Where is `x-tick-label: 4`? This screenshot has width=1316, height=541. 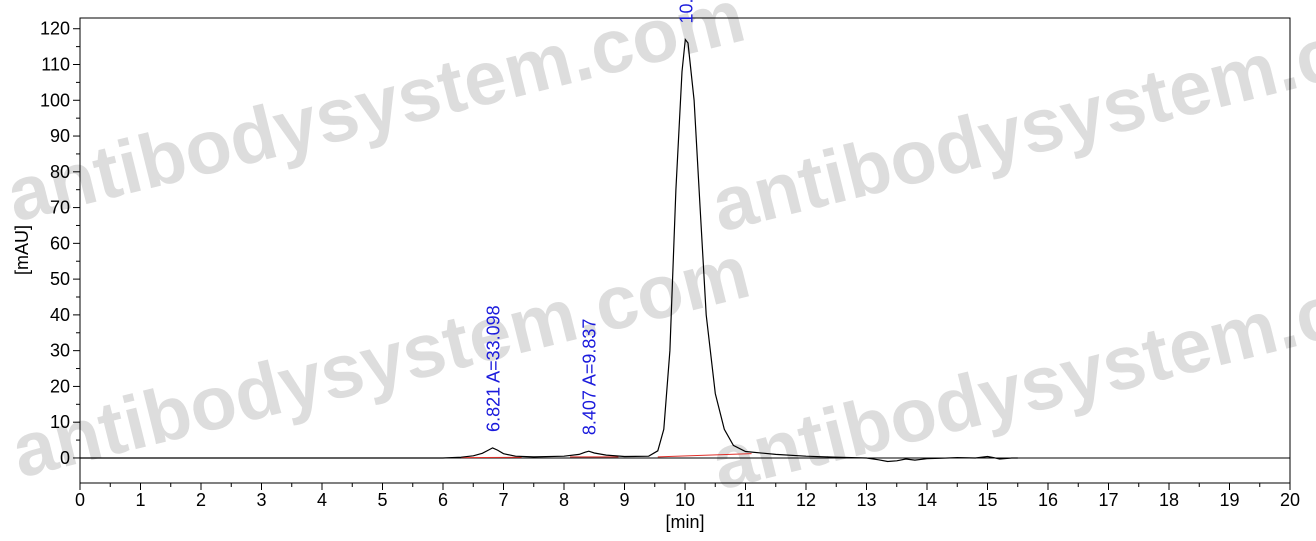 x-tick-label: 4 is located at coordinates (322, 500).